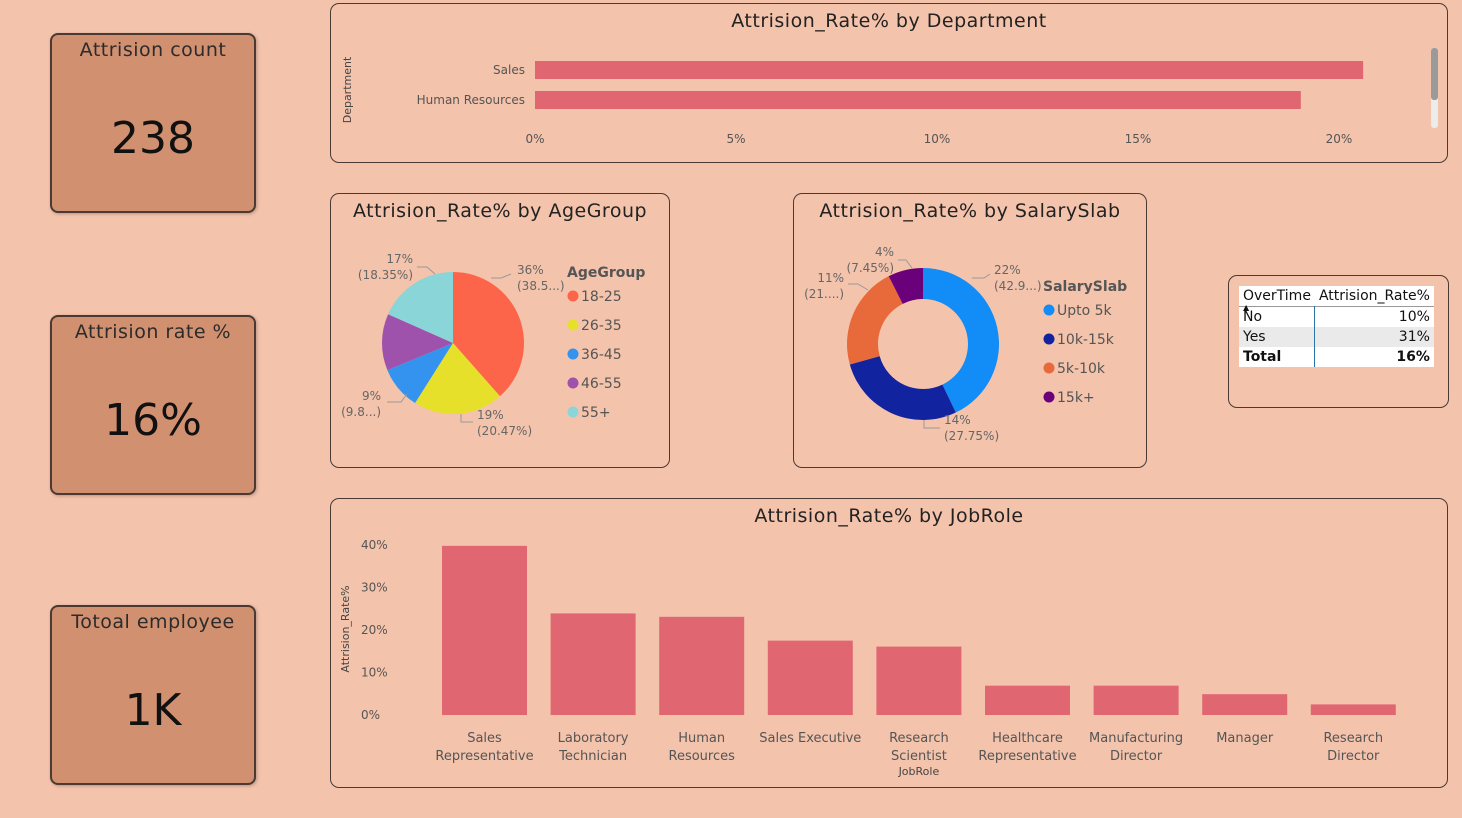 The image size is (1462, 818). Describe the element at coordinates (374, 673) in the screenshot. I see `y-tick-label: 10%` at that location.